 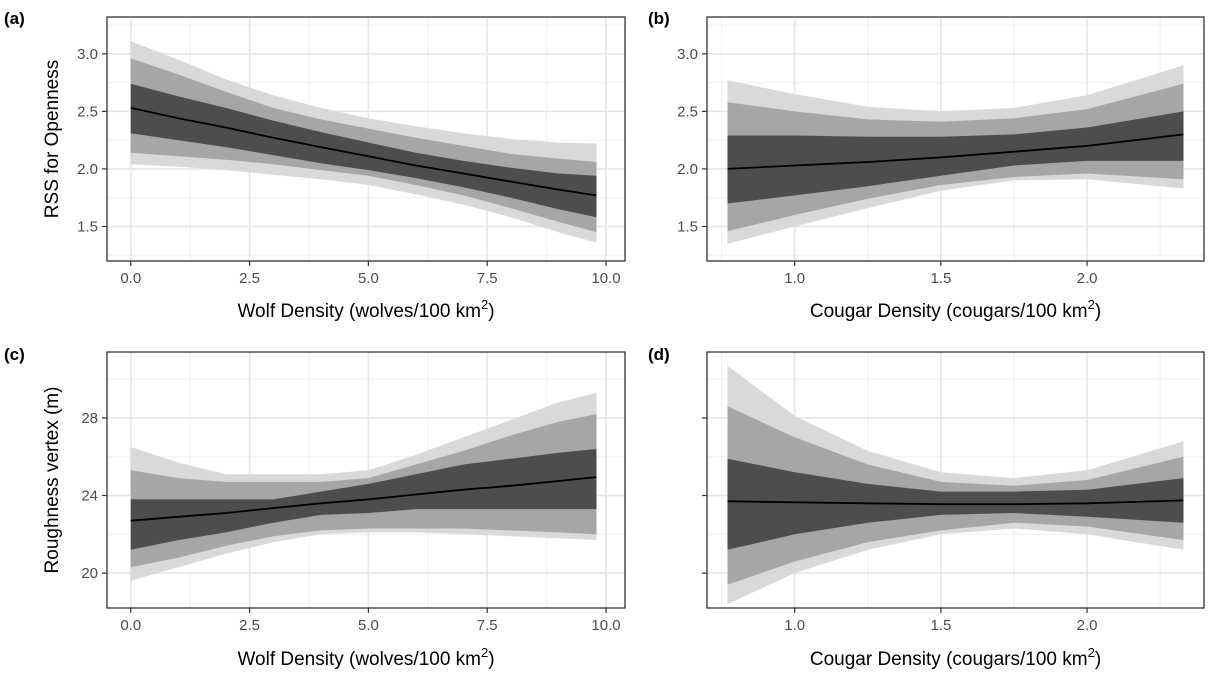 What do you see at coordinates (89, 418) in the screenshot?
I see `y-tick-label: 28` at bounding box center [89, 418].